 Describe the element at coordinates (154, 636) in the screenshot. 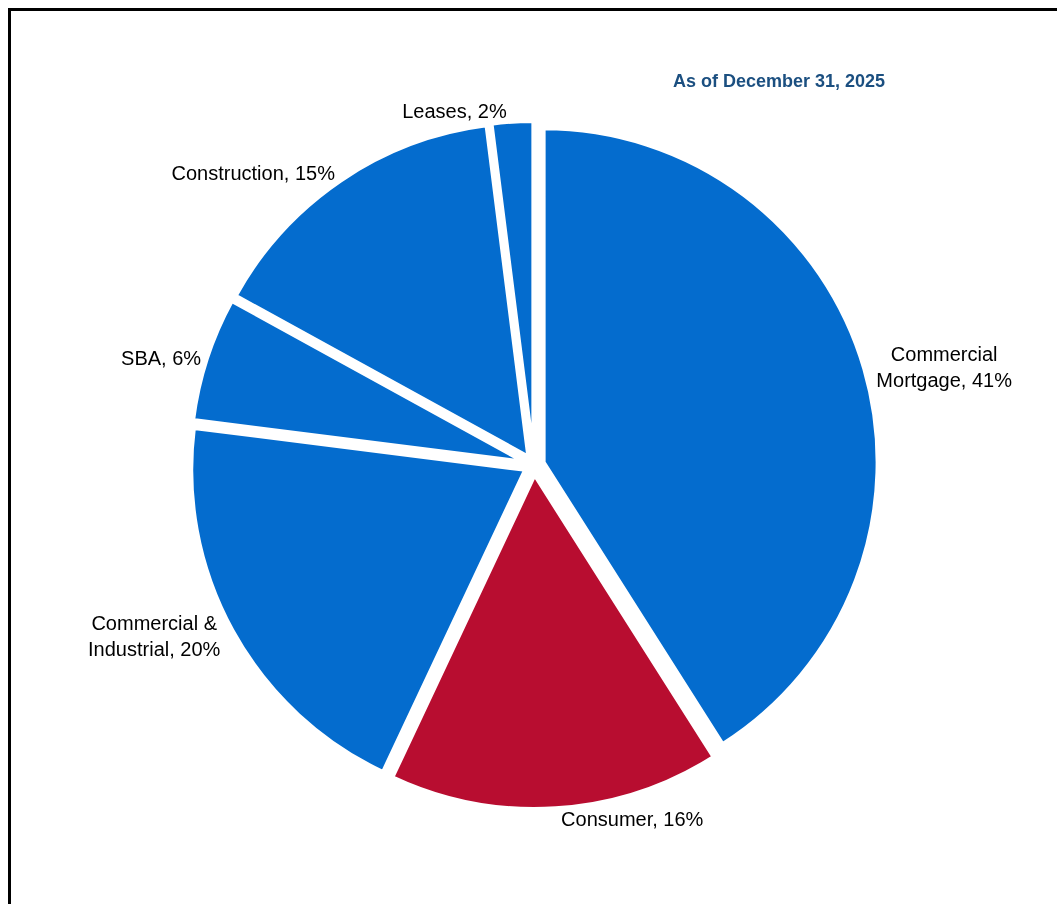

I see `slice-label: Commercial & Industrial, 20%` at that location.